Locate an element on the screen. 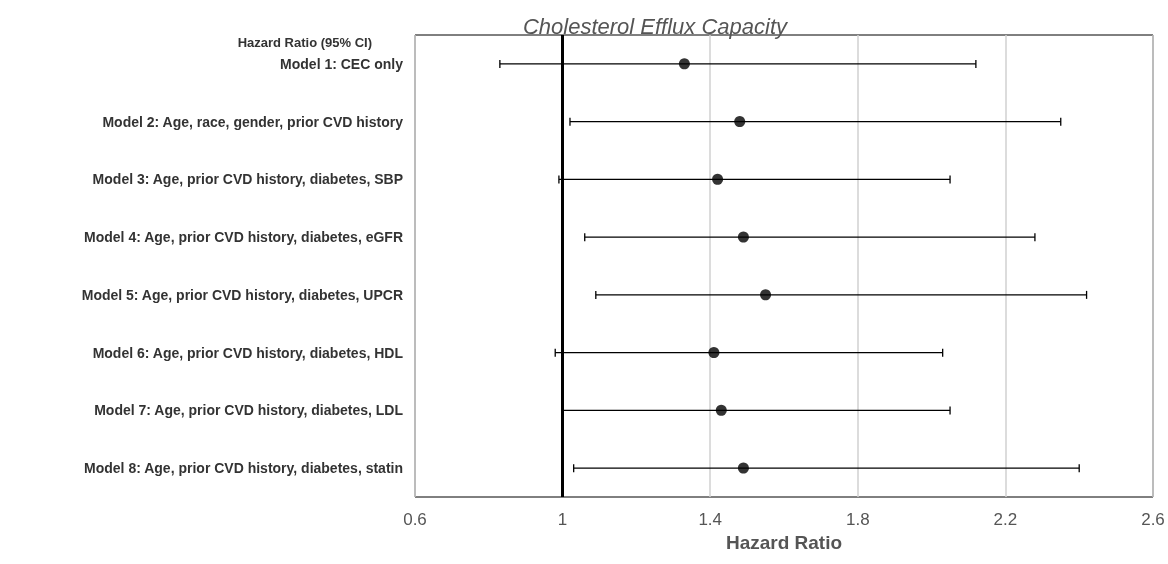  x-tick-label: 1 is located at coordinates (562, 519).